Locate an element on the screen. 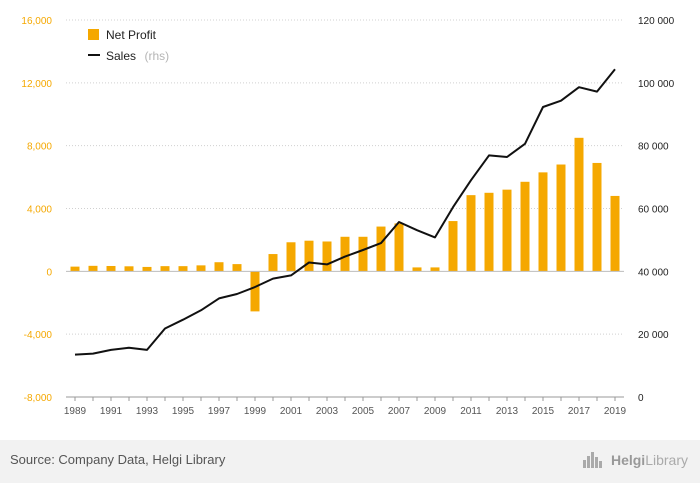 This screenshot has width=700, height=483. y-right-tick-label: 60 000 is located at coordinates (653, 210).